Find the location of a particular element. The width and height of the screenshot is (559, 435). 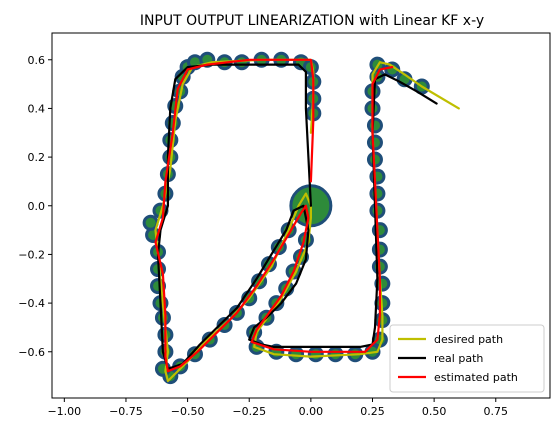

legend-label: estimated path is located at coordinates (476, 377).